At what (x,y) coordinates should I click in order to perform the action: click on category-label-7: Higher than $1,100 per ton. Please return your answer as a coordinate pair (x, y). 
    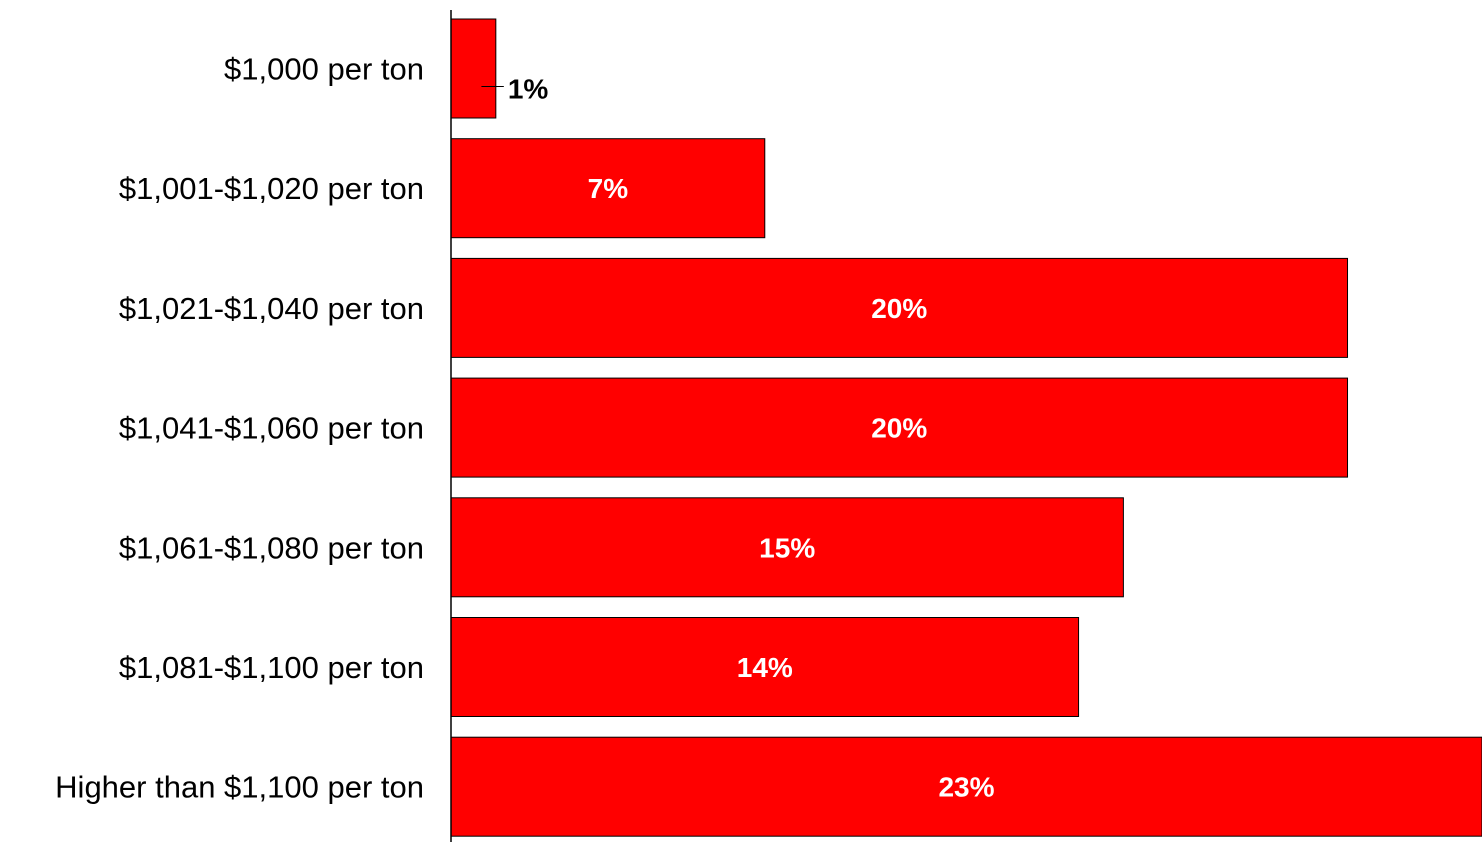
    Looking at the image, I should click on (239, 787).